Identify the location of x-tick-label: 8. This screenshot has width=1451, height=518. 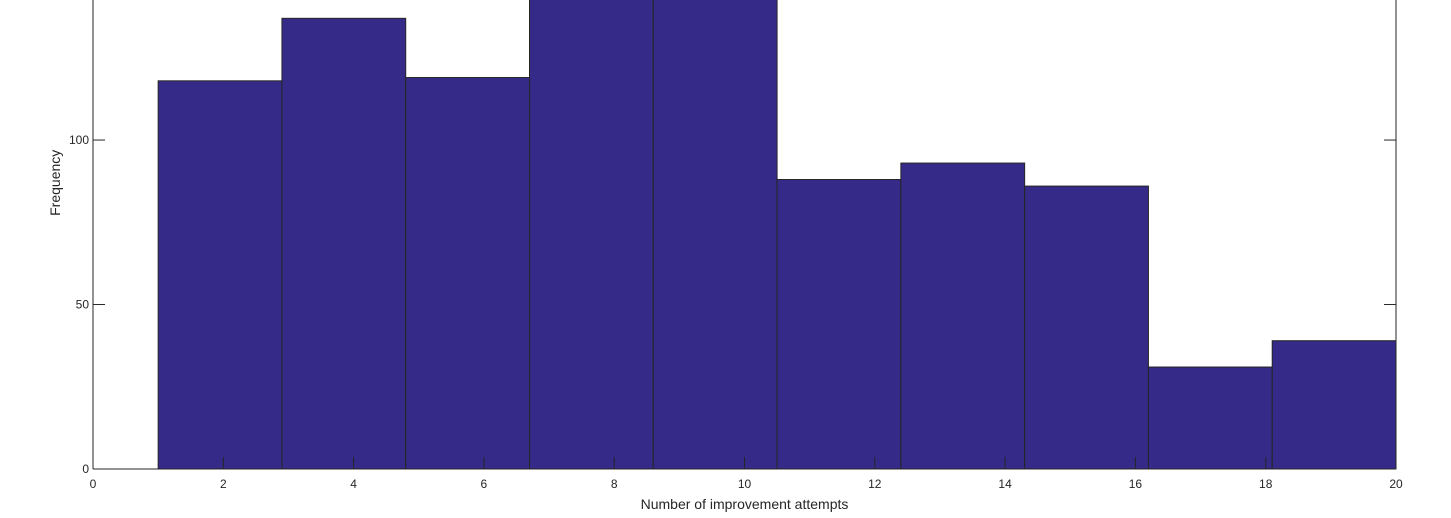
(614, 484).